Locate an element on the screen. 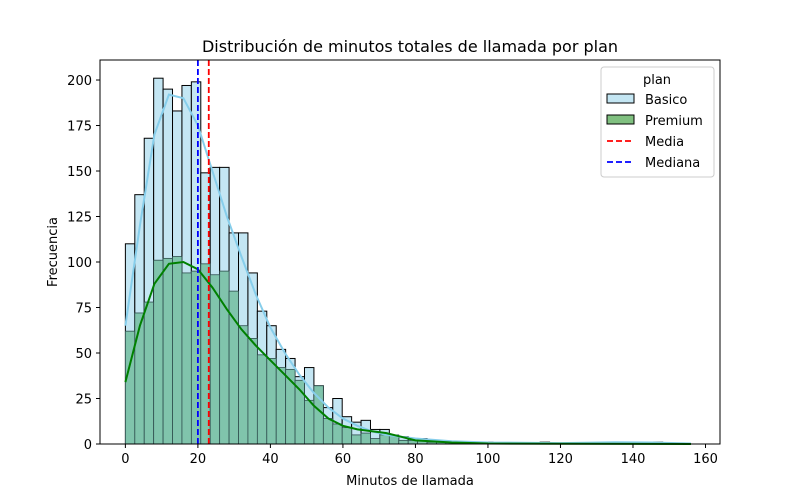 Image resolution: width=800 pixels, height=500 pixels. legend-label: Mediana is located at coordinates (672, 163).